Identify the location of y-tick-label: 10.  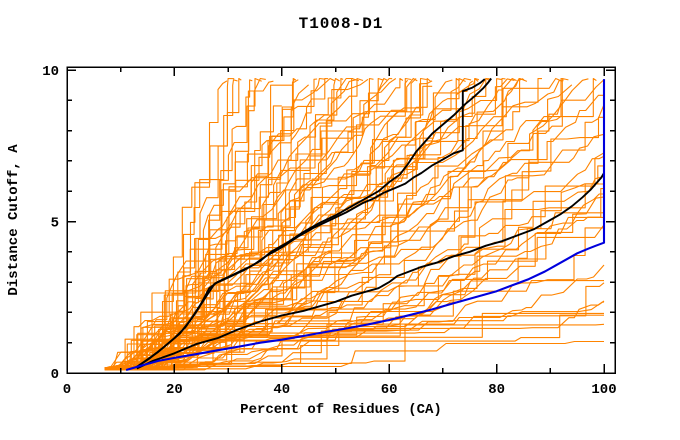
(50, 72).